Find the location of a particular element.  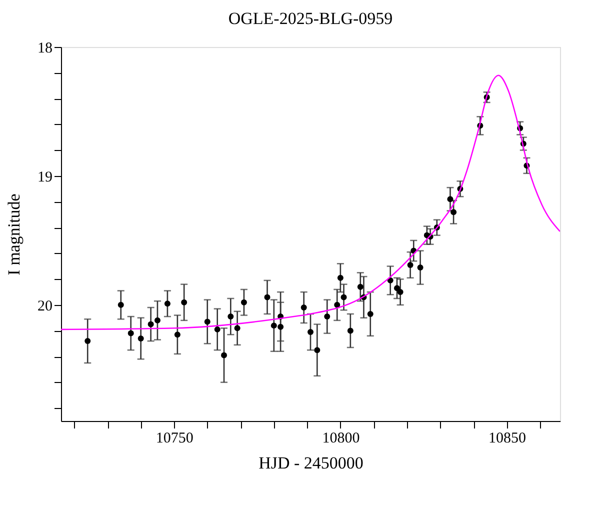

x-axis-title: HJD - 2450000 is located at coordinates (311, 463).